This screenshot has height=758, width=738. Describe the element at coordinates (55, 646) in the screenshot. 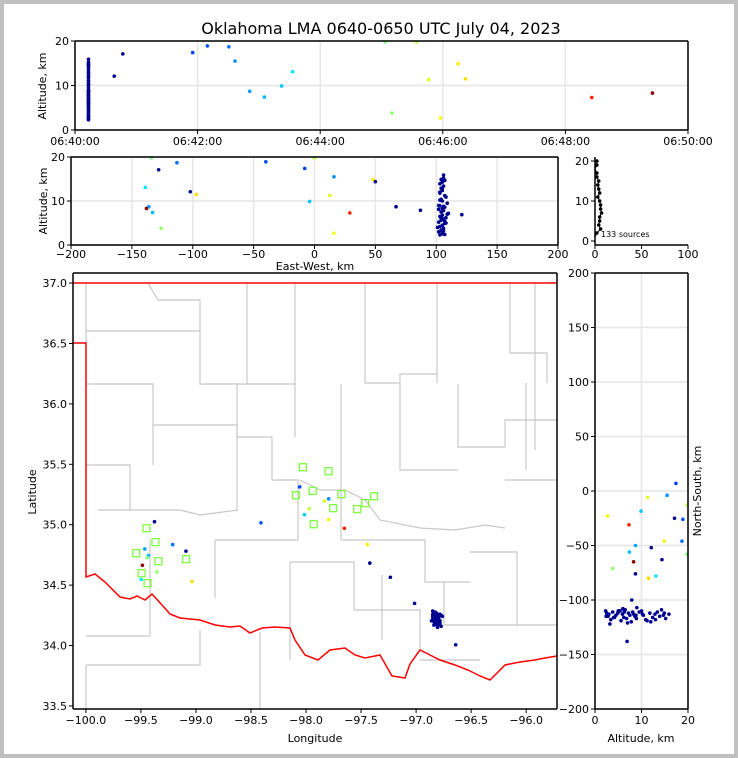

I see `y-tick-label: 34.0` at that location.